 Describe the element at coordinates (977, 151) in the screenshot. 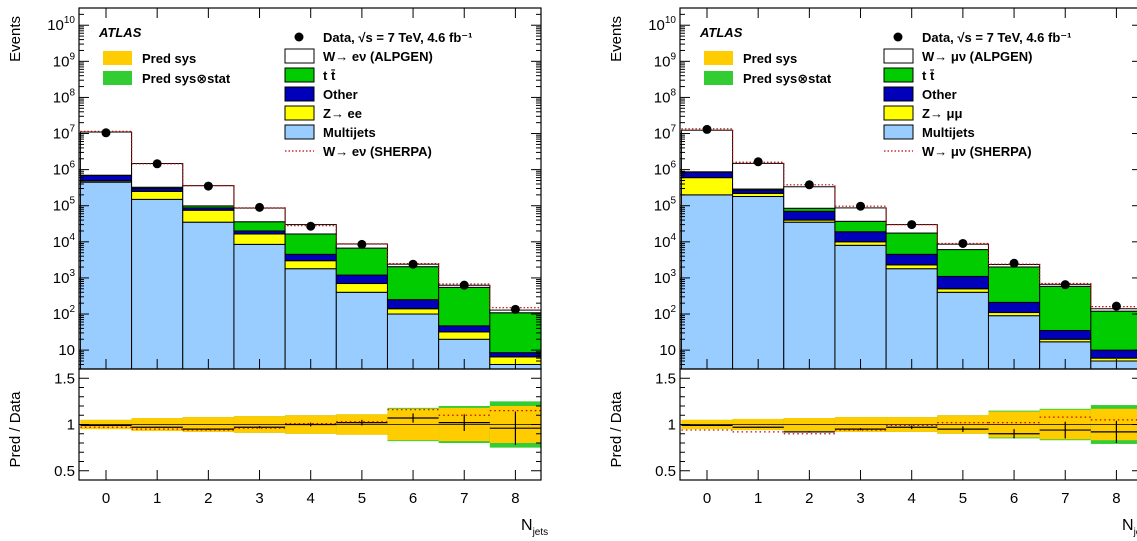

I see `legend-right-label-6: W→ μν (SHERPA)` at that location.